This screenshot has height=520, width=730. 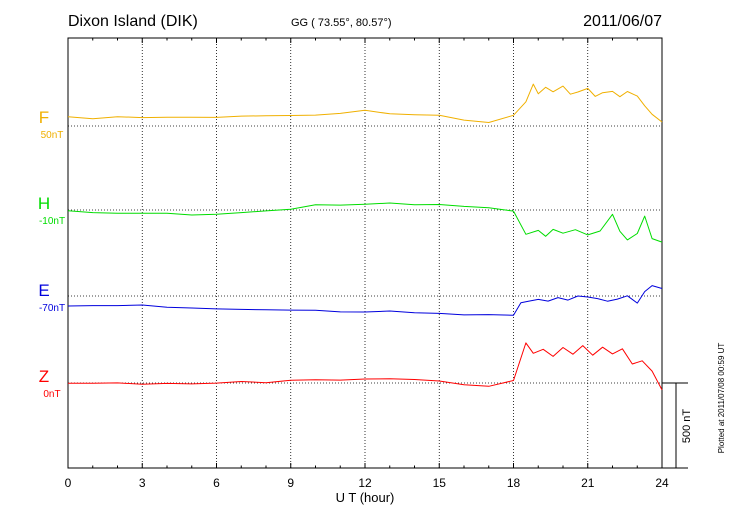 I want to click on x-axis-title: U T (hour), so click(x=365, y=497).